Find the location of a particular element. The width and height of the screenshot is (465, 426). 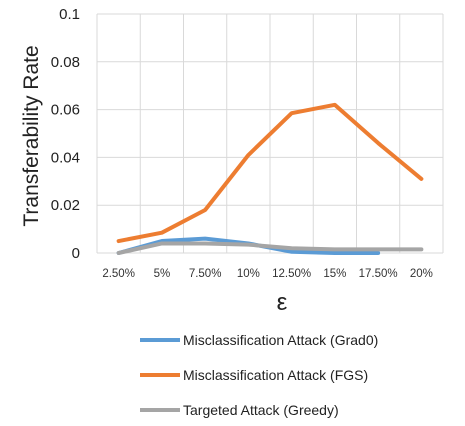

legend-item: Misclassification Attack (FGS) is located at coordinates (254, 375).